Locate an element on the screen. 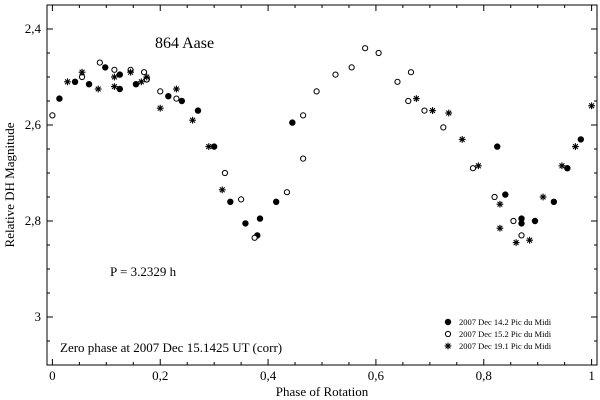 The width and height of the screenshot is (600, 400). x-tick-label: 0,8 is located at coordinates (484, 375).